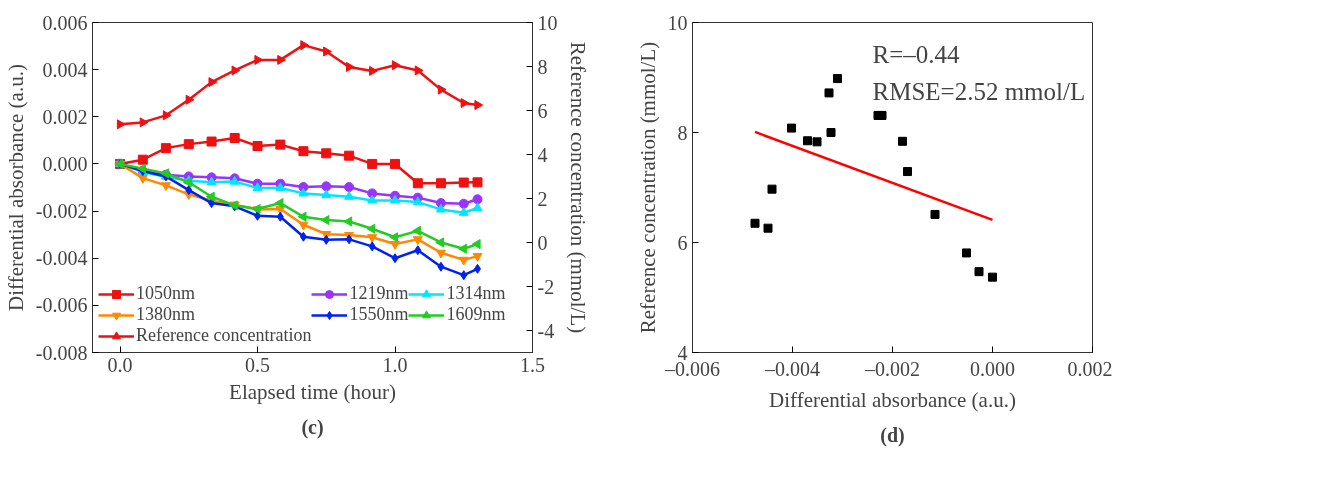 The image size is (1322, 502). I want to click on x-tick-label: –0.004, so click(792, 368).